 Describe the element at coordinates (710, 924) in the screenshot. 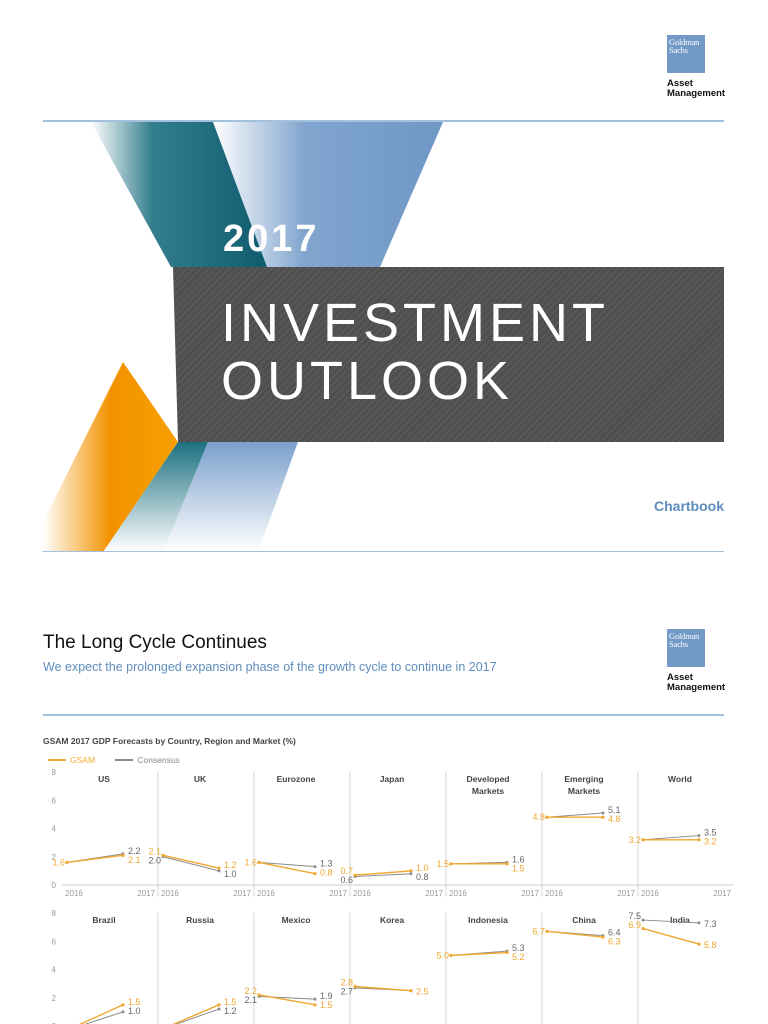

I see `consensus-2017-label: 7.3` at that location.